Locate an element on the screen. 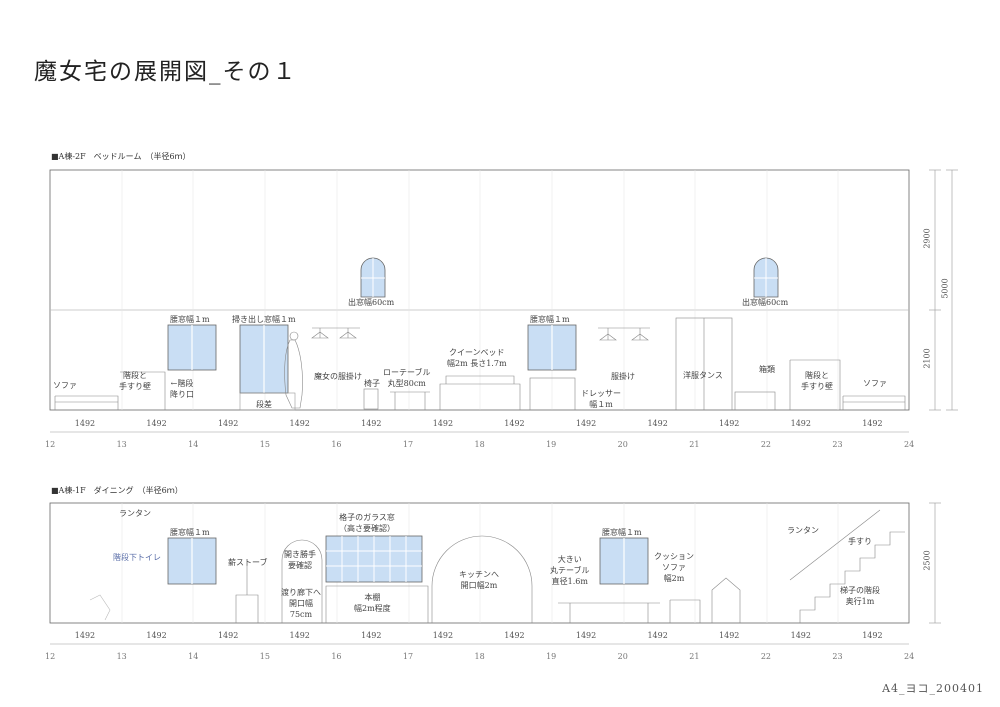 This screenshot has height=707, width=1000. page-title: 魔女宅の展開図_その１ is located at coordinates (166, 72).